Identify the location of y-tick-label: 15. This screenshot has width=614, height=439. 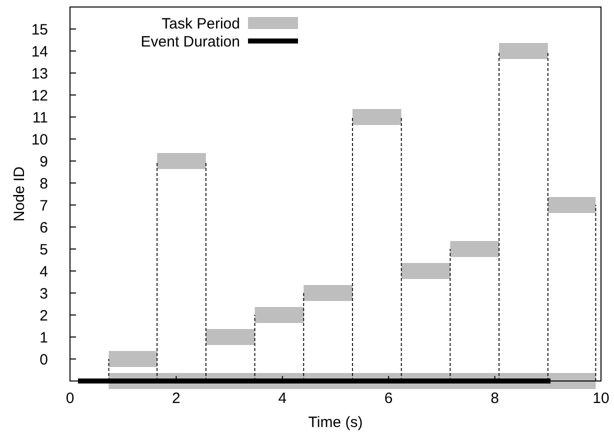
(39, 29).